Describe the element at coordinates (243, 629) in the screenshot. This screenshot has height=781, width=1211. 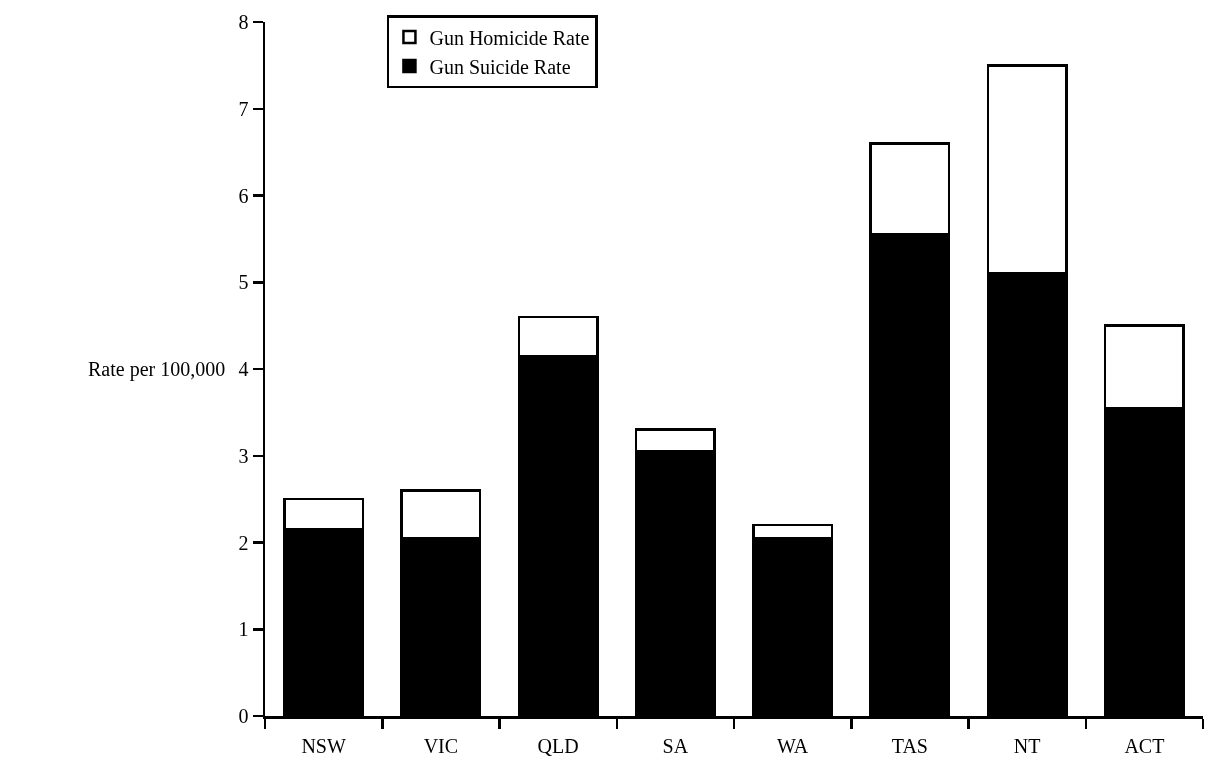
I see `y-tick-label: 1` at that location.